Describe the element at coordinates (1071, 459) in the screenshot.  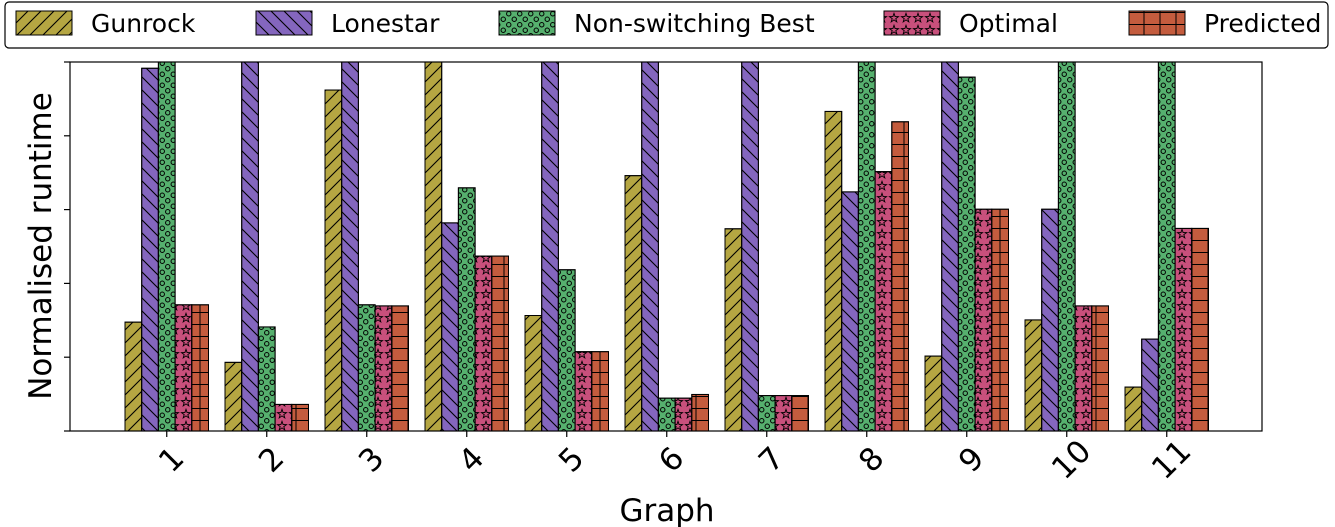
I see `x-tick-label-10: 10` at that location.